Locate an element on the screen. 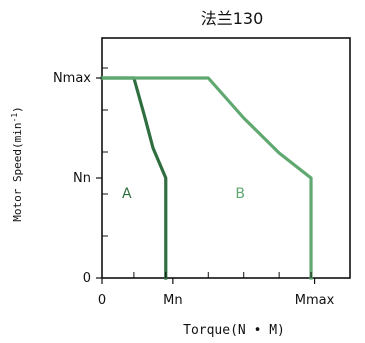 This screenshot has height=343, width=365. y-axis-label: Motor Speed(min-1) is located at coordinates (17, 164).